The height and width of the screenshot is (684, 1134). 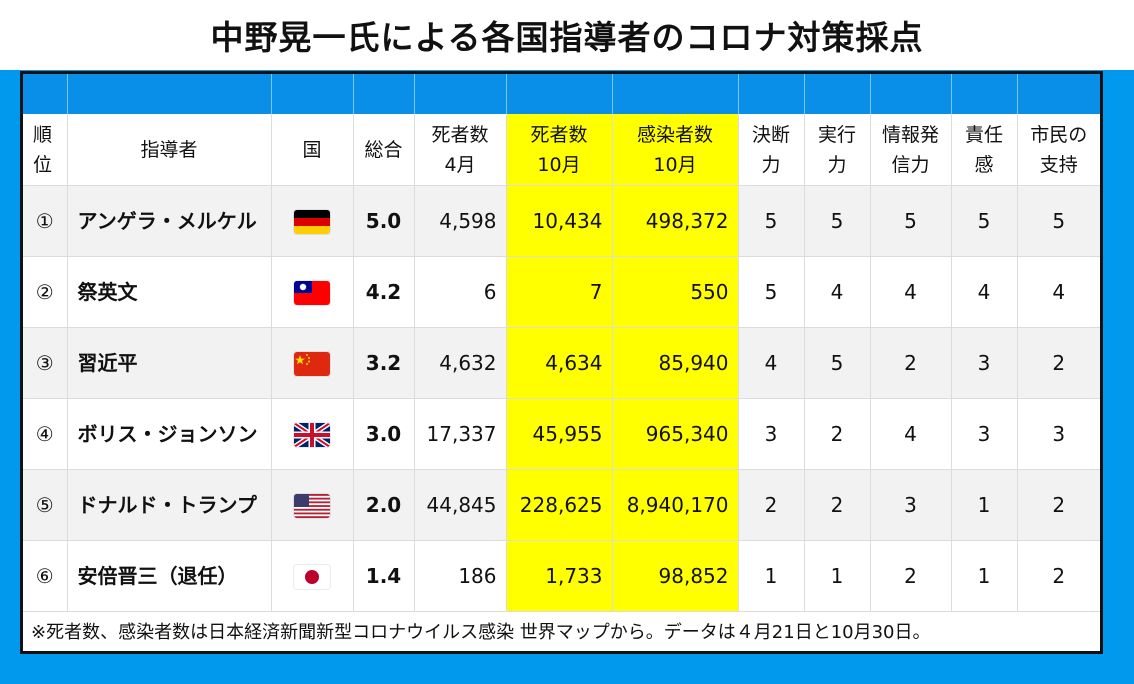 I want to click on total-cell: 3.2, so click(x=384, y=363).